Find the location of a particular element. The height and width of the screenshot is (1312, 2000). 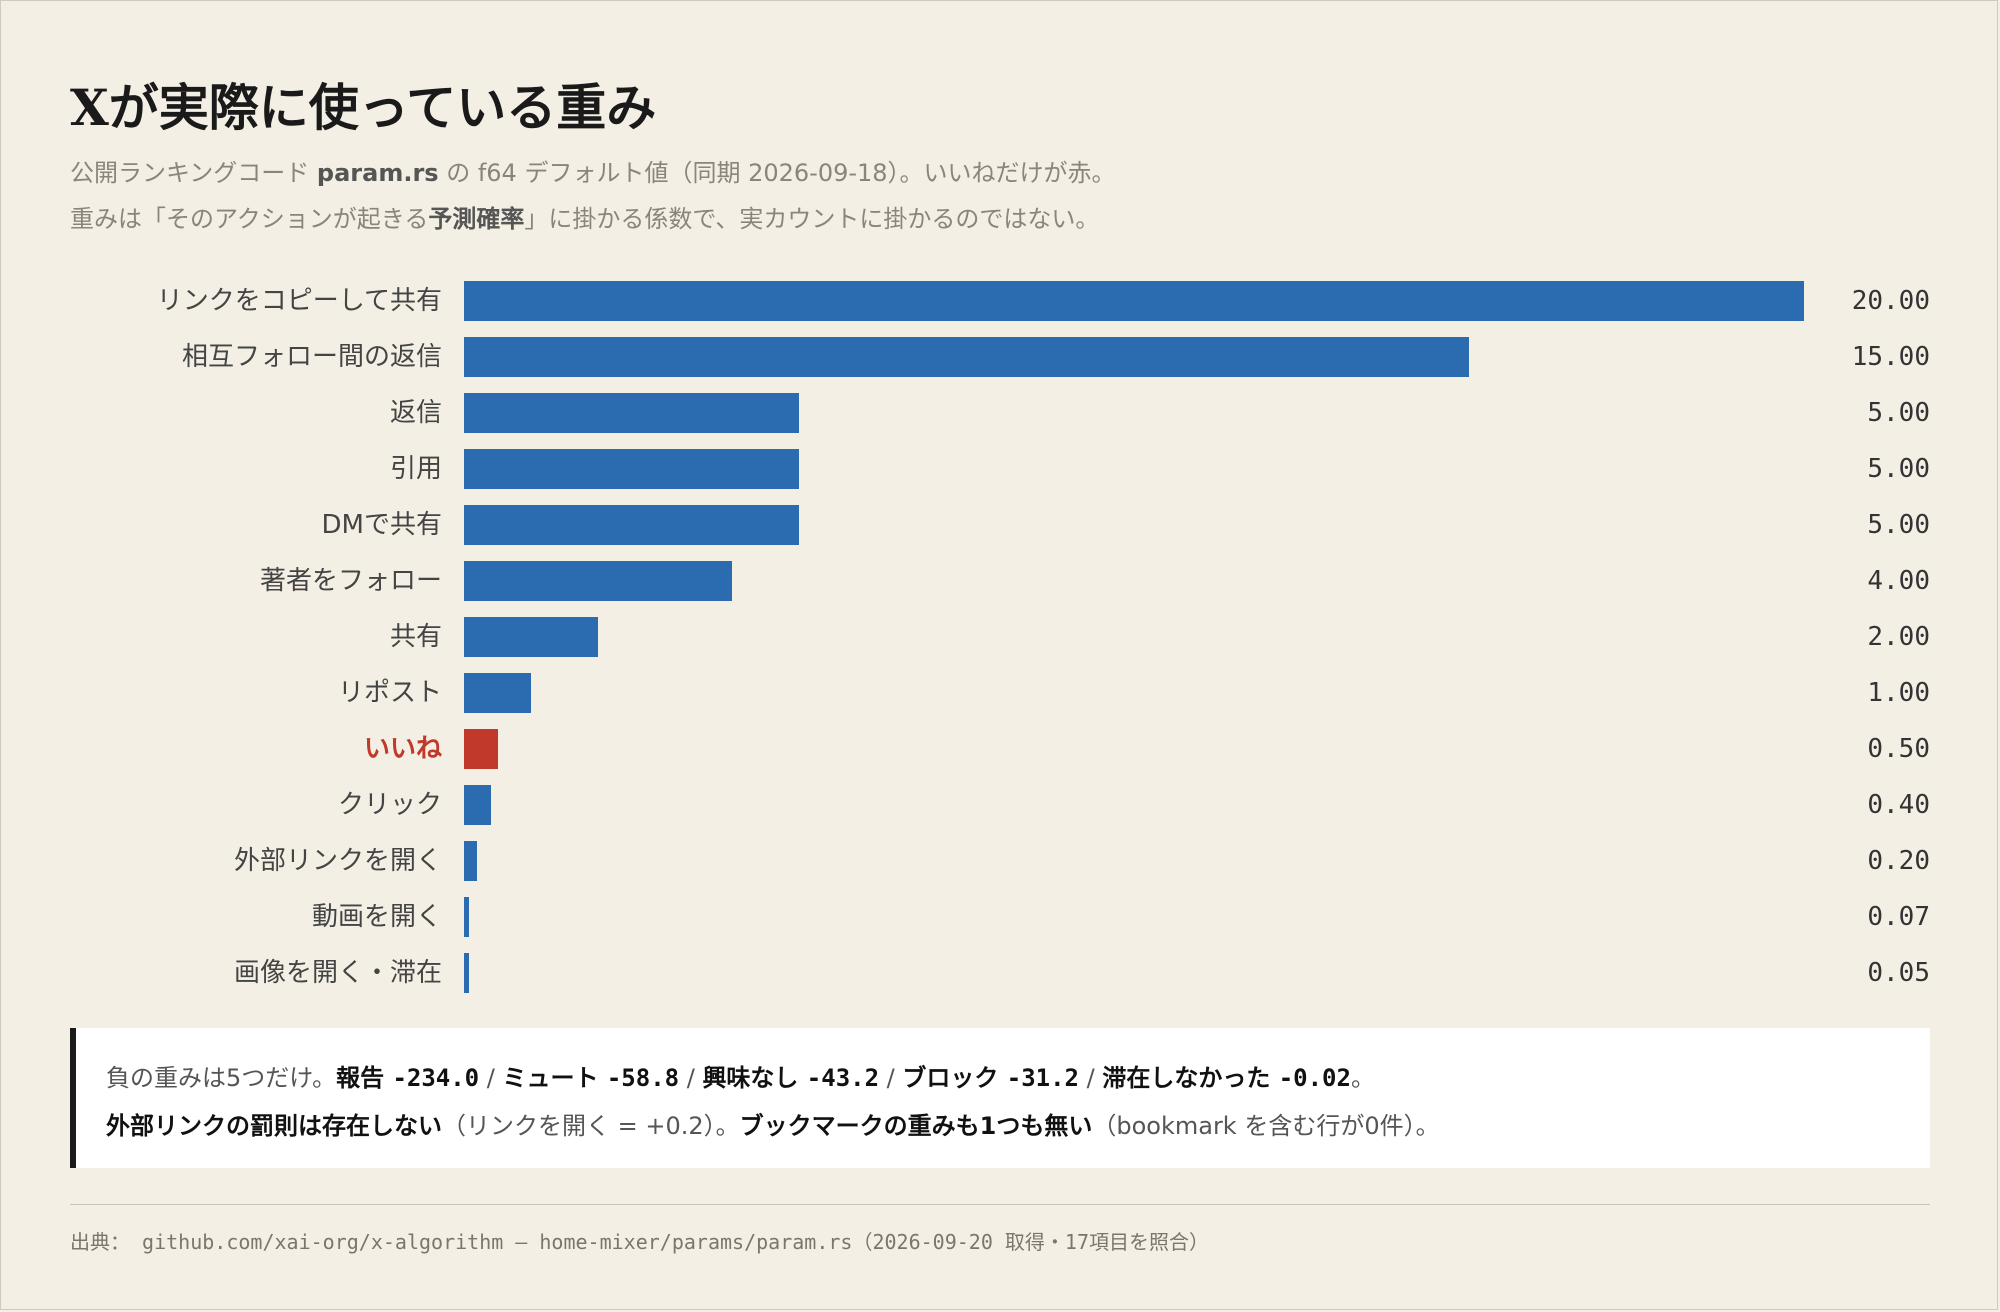

category-label: 引用 is located at coordinates (415, 469).